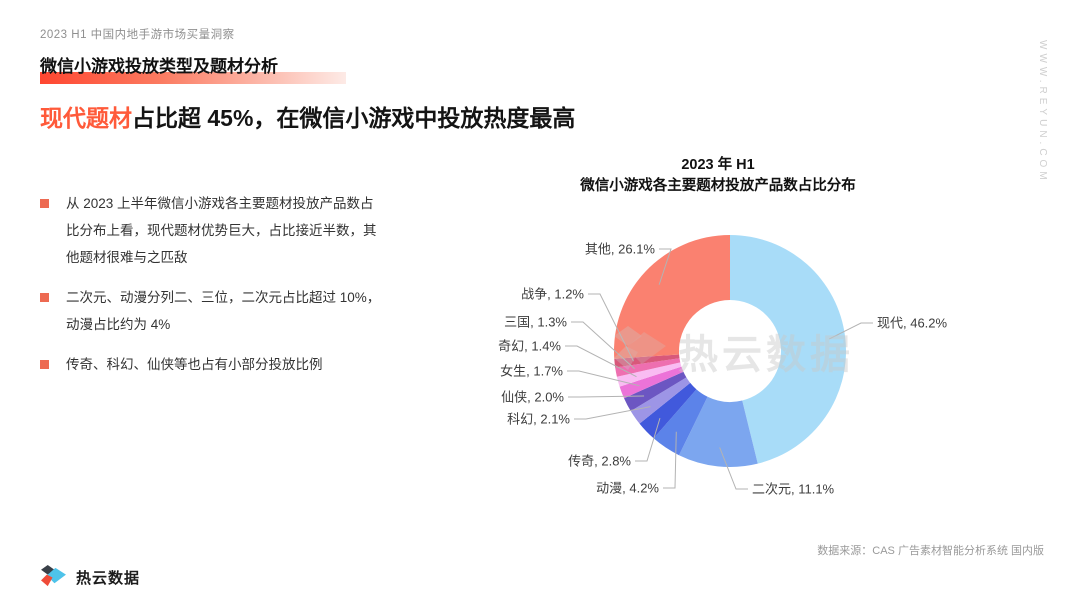 This screenshot has width=1080, height=608. What do you see at coordinates (660, 400) in the screenshot?
I see `pie-slice-科幻` at bounding box center [660, 400].